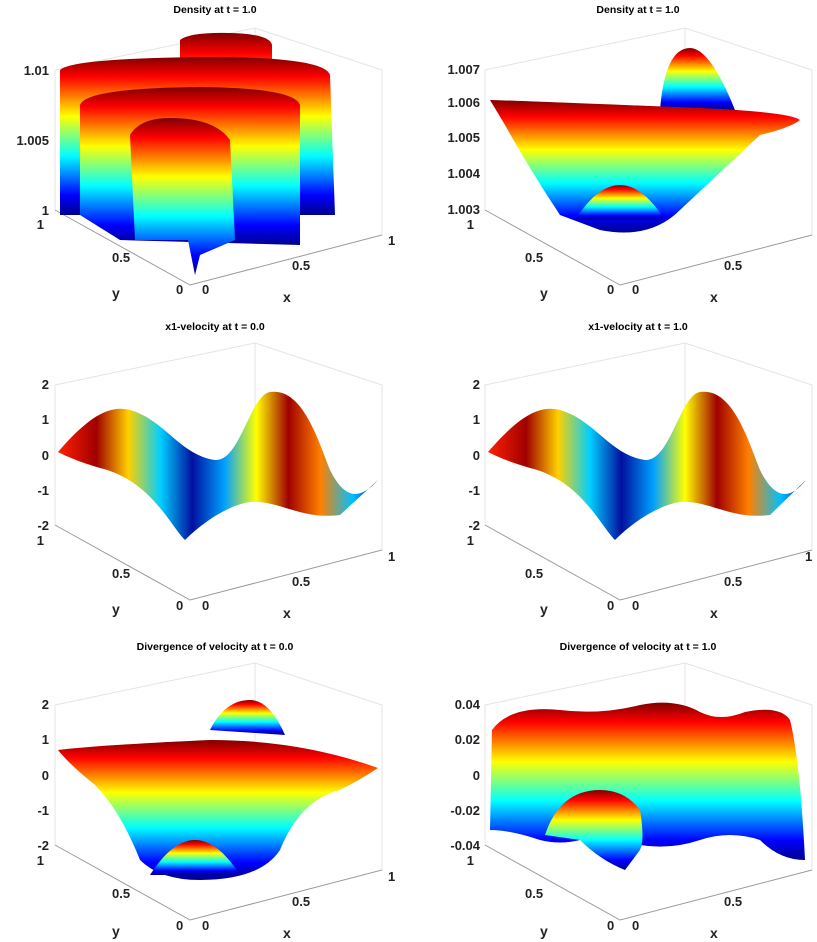  I want to click on z-tick-label: 1.006, so click(463, 102).